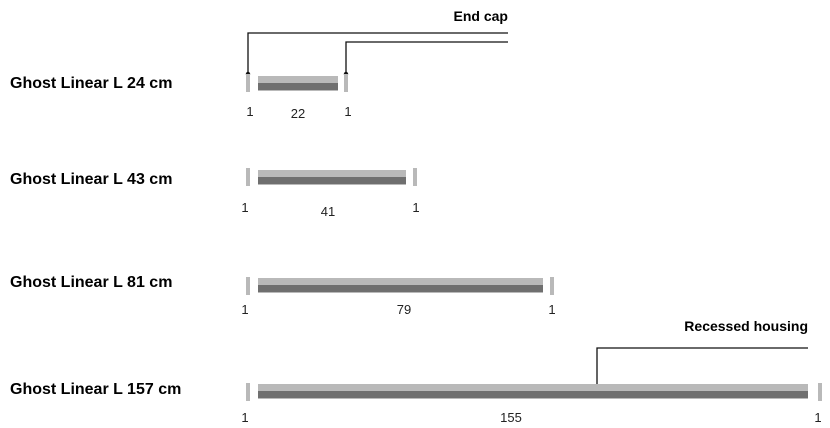 The height and width of the screenshot is (428, 830). I want to click on recessed-housing-leader, so click(702, 369).